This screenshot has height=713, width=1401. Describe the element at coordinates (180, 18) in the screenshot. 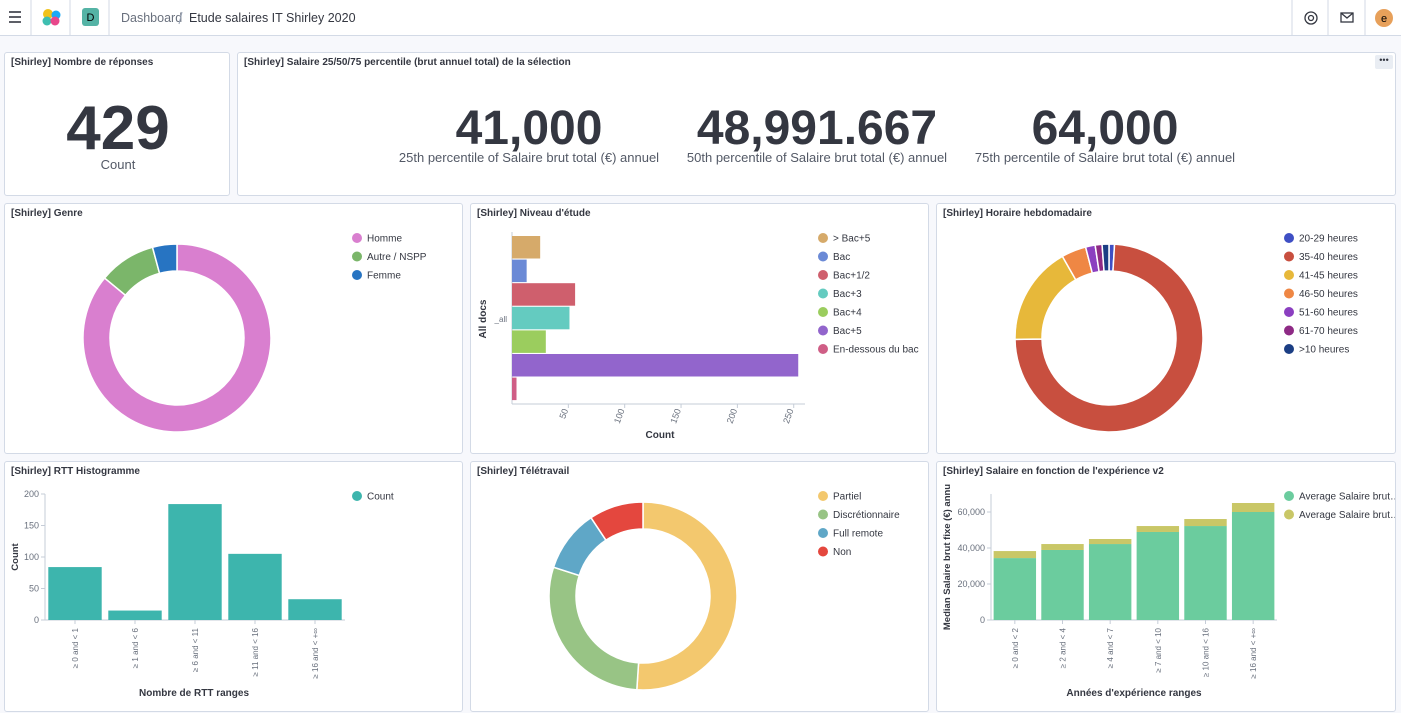

I see `breadcrumb-separator` at that location.